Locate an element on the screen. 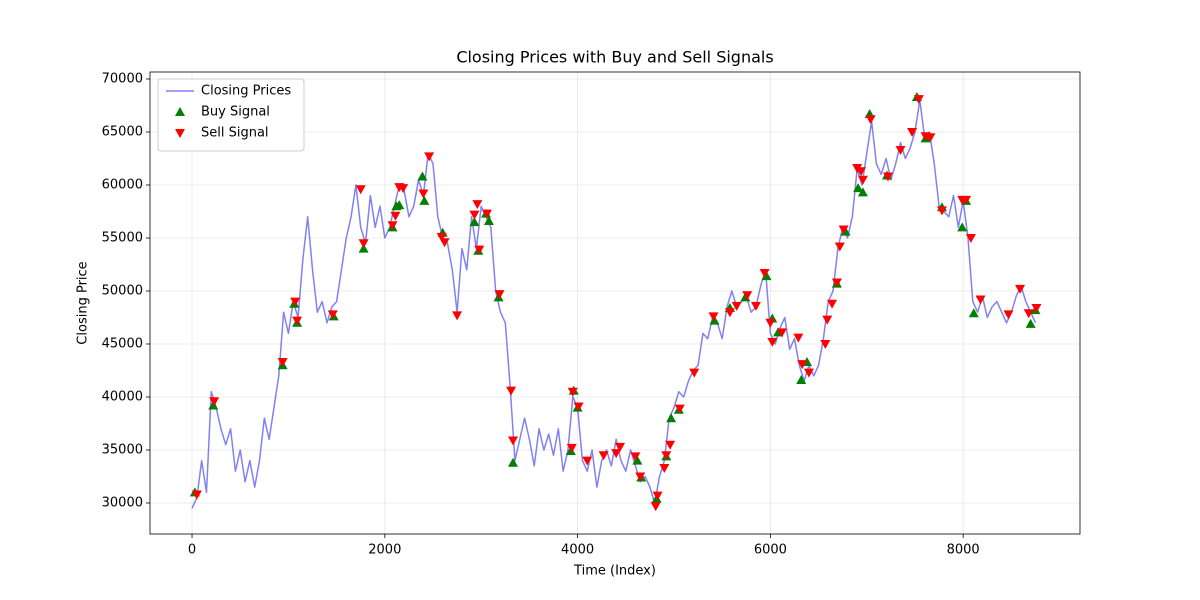 This screenshot has height=600, width=1200. y-tick-label: 45000 is located at coordinates (122, 343).